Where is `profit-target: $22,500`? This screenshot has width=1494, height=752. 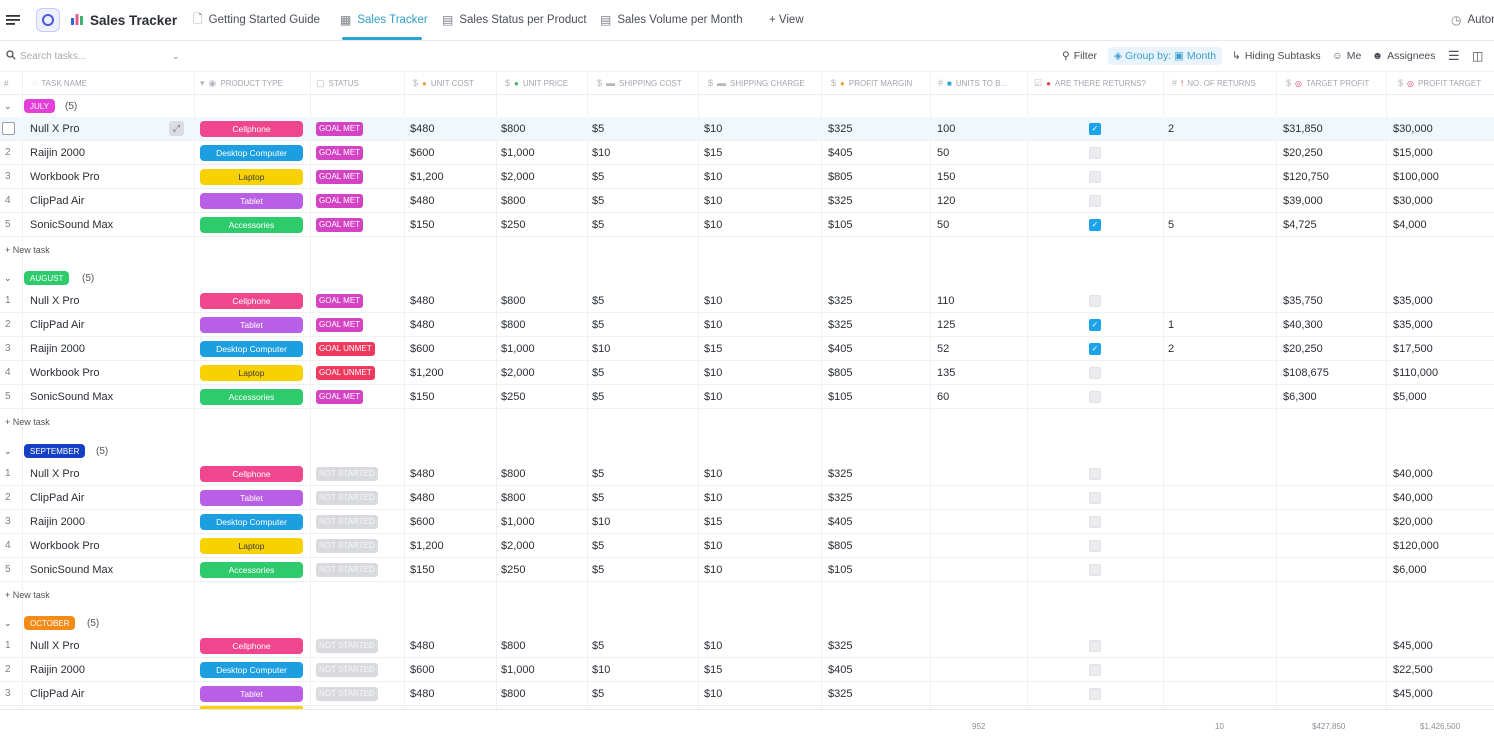
profit-target: $22,500 is located at coordinates (1413, 669).